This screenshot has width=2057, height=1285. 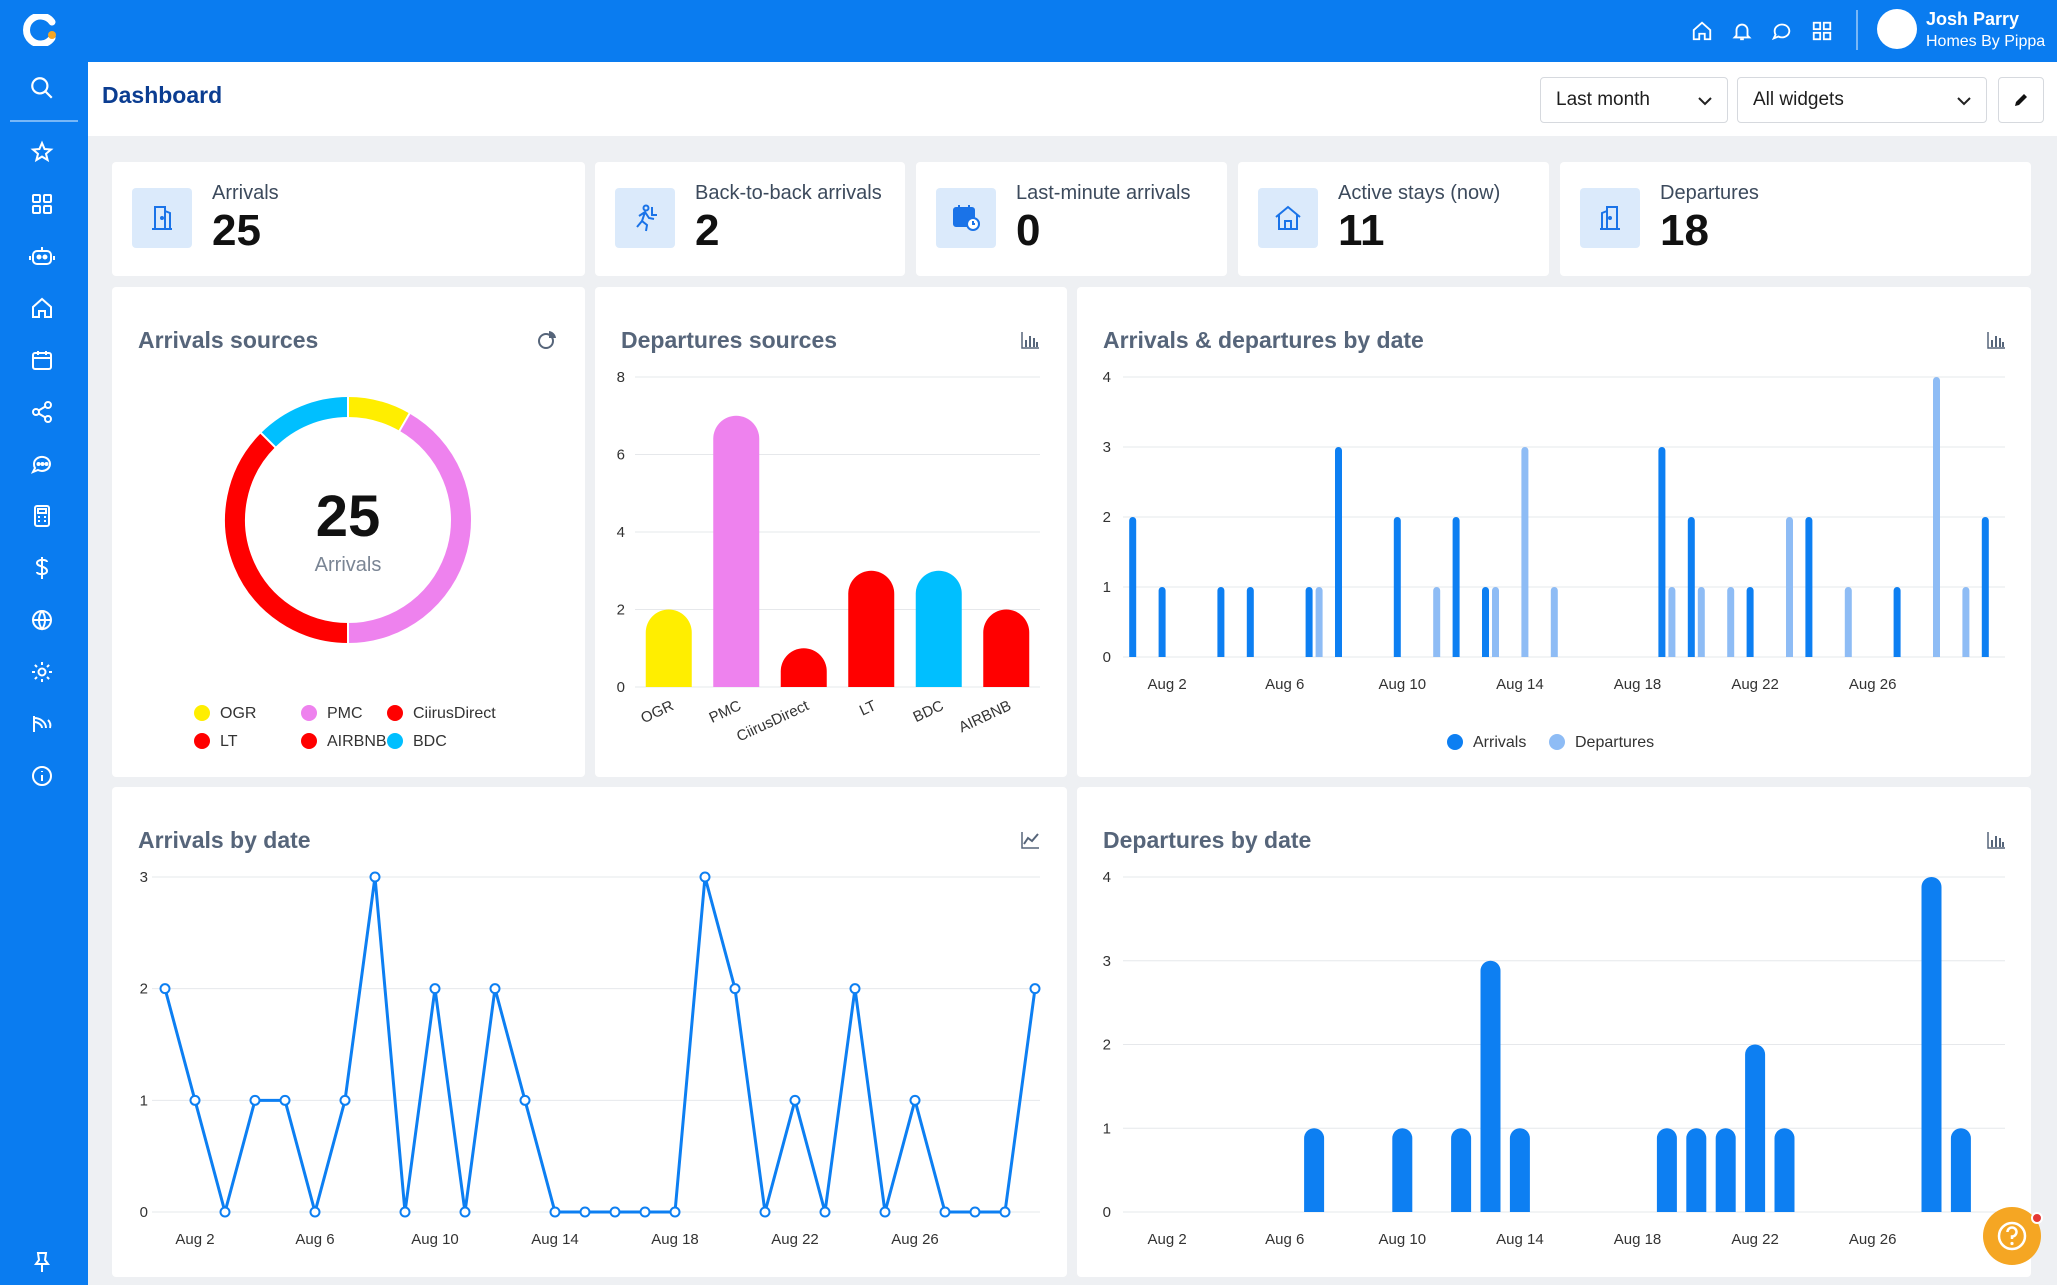 I want to click on donut-slice-lt, so click(x=287, y=538).